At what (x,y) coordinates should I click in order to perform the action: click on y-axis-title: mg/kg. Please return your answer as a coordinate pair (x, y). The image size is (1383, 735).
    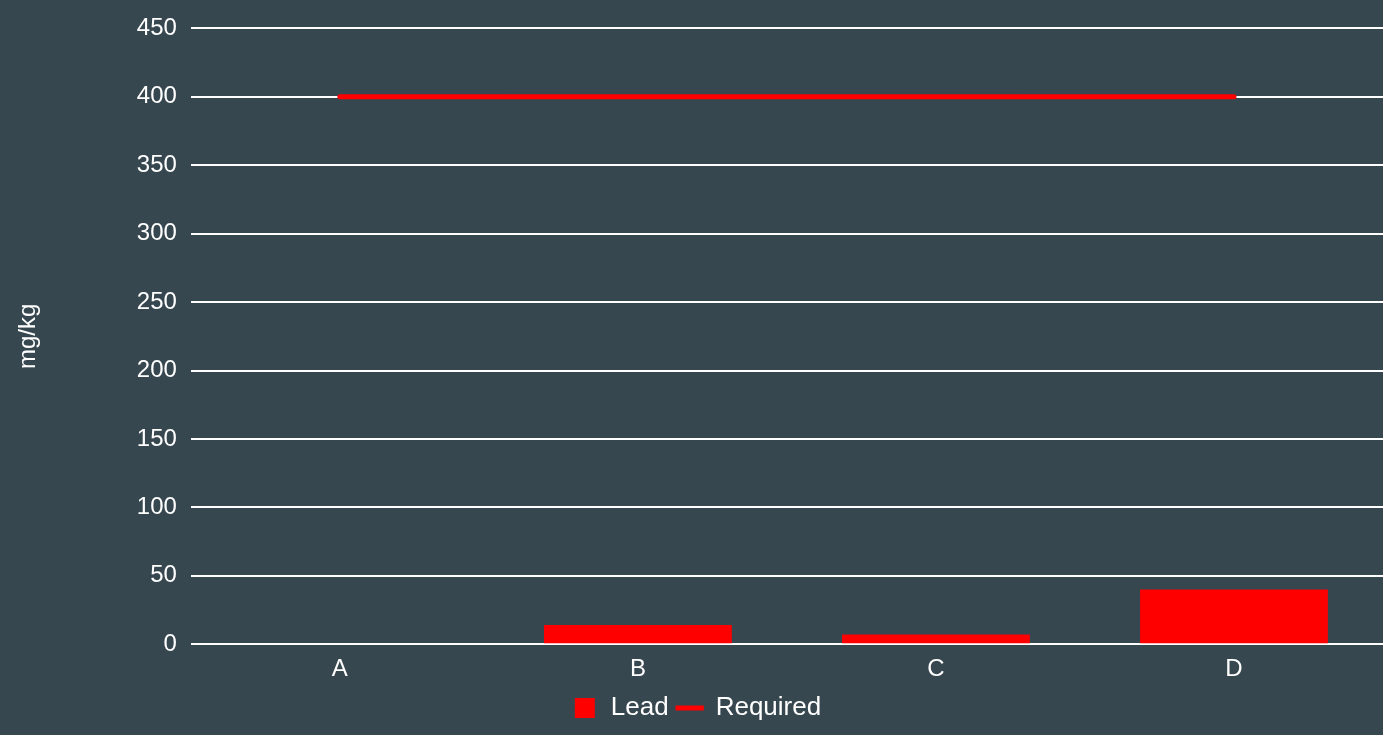
    Looking at the image, I should click on (27, 336).